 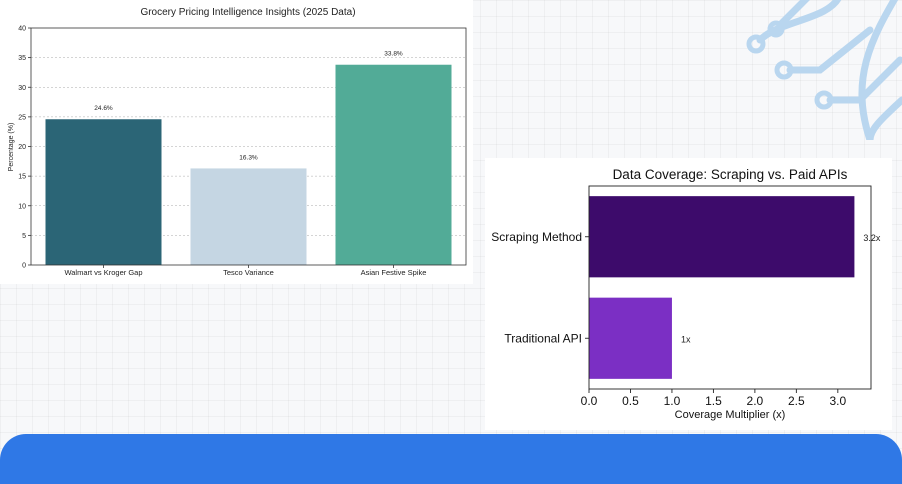 What do you see at coordinates (22, 206) in the screenshot?
I see `y-tick-label: 10` at bounding box center [22, 206].